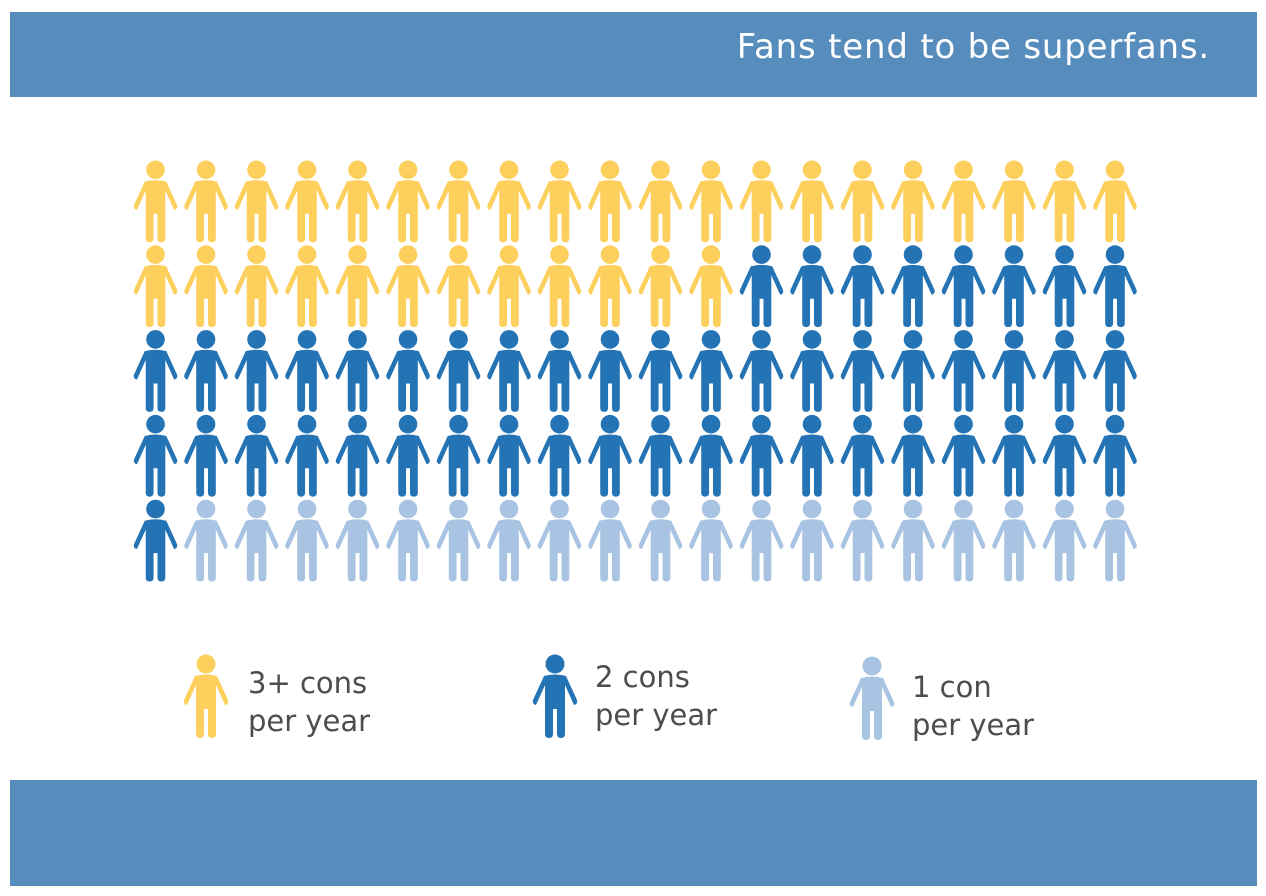 Image resolution: width=1266 pixels, height=896 pixels. Describe the element at coordinates (633, 833) in the screenshot. I see `footer-band` at that location.